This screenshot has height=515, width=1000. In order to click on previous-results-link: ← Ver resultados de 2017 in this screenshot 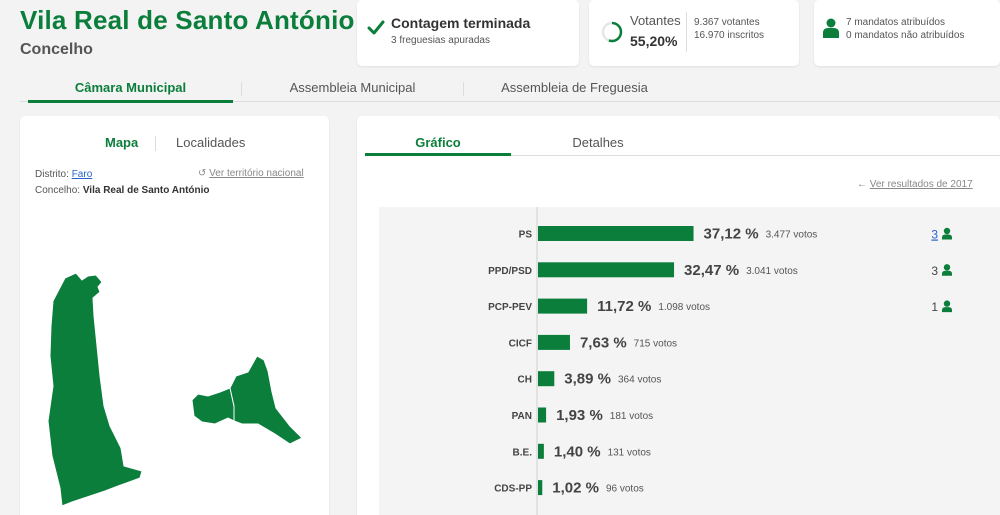, I will do `click(915, 184)`.